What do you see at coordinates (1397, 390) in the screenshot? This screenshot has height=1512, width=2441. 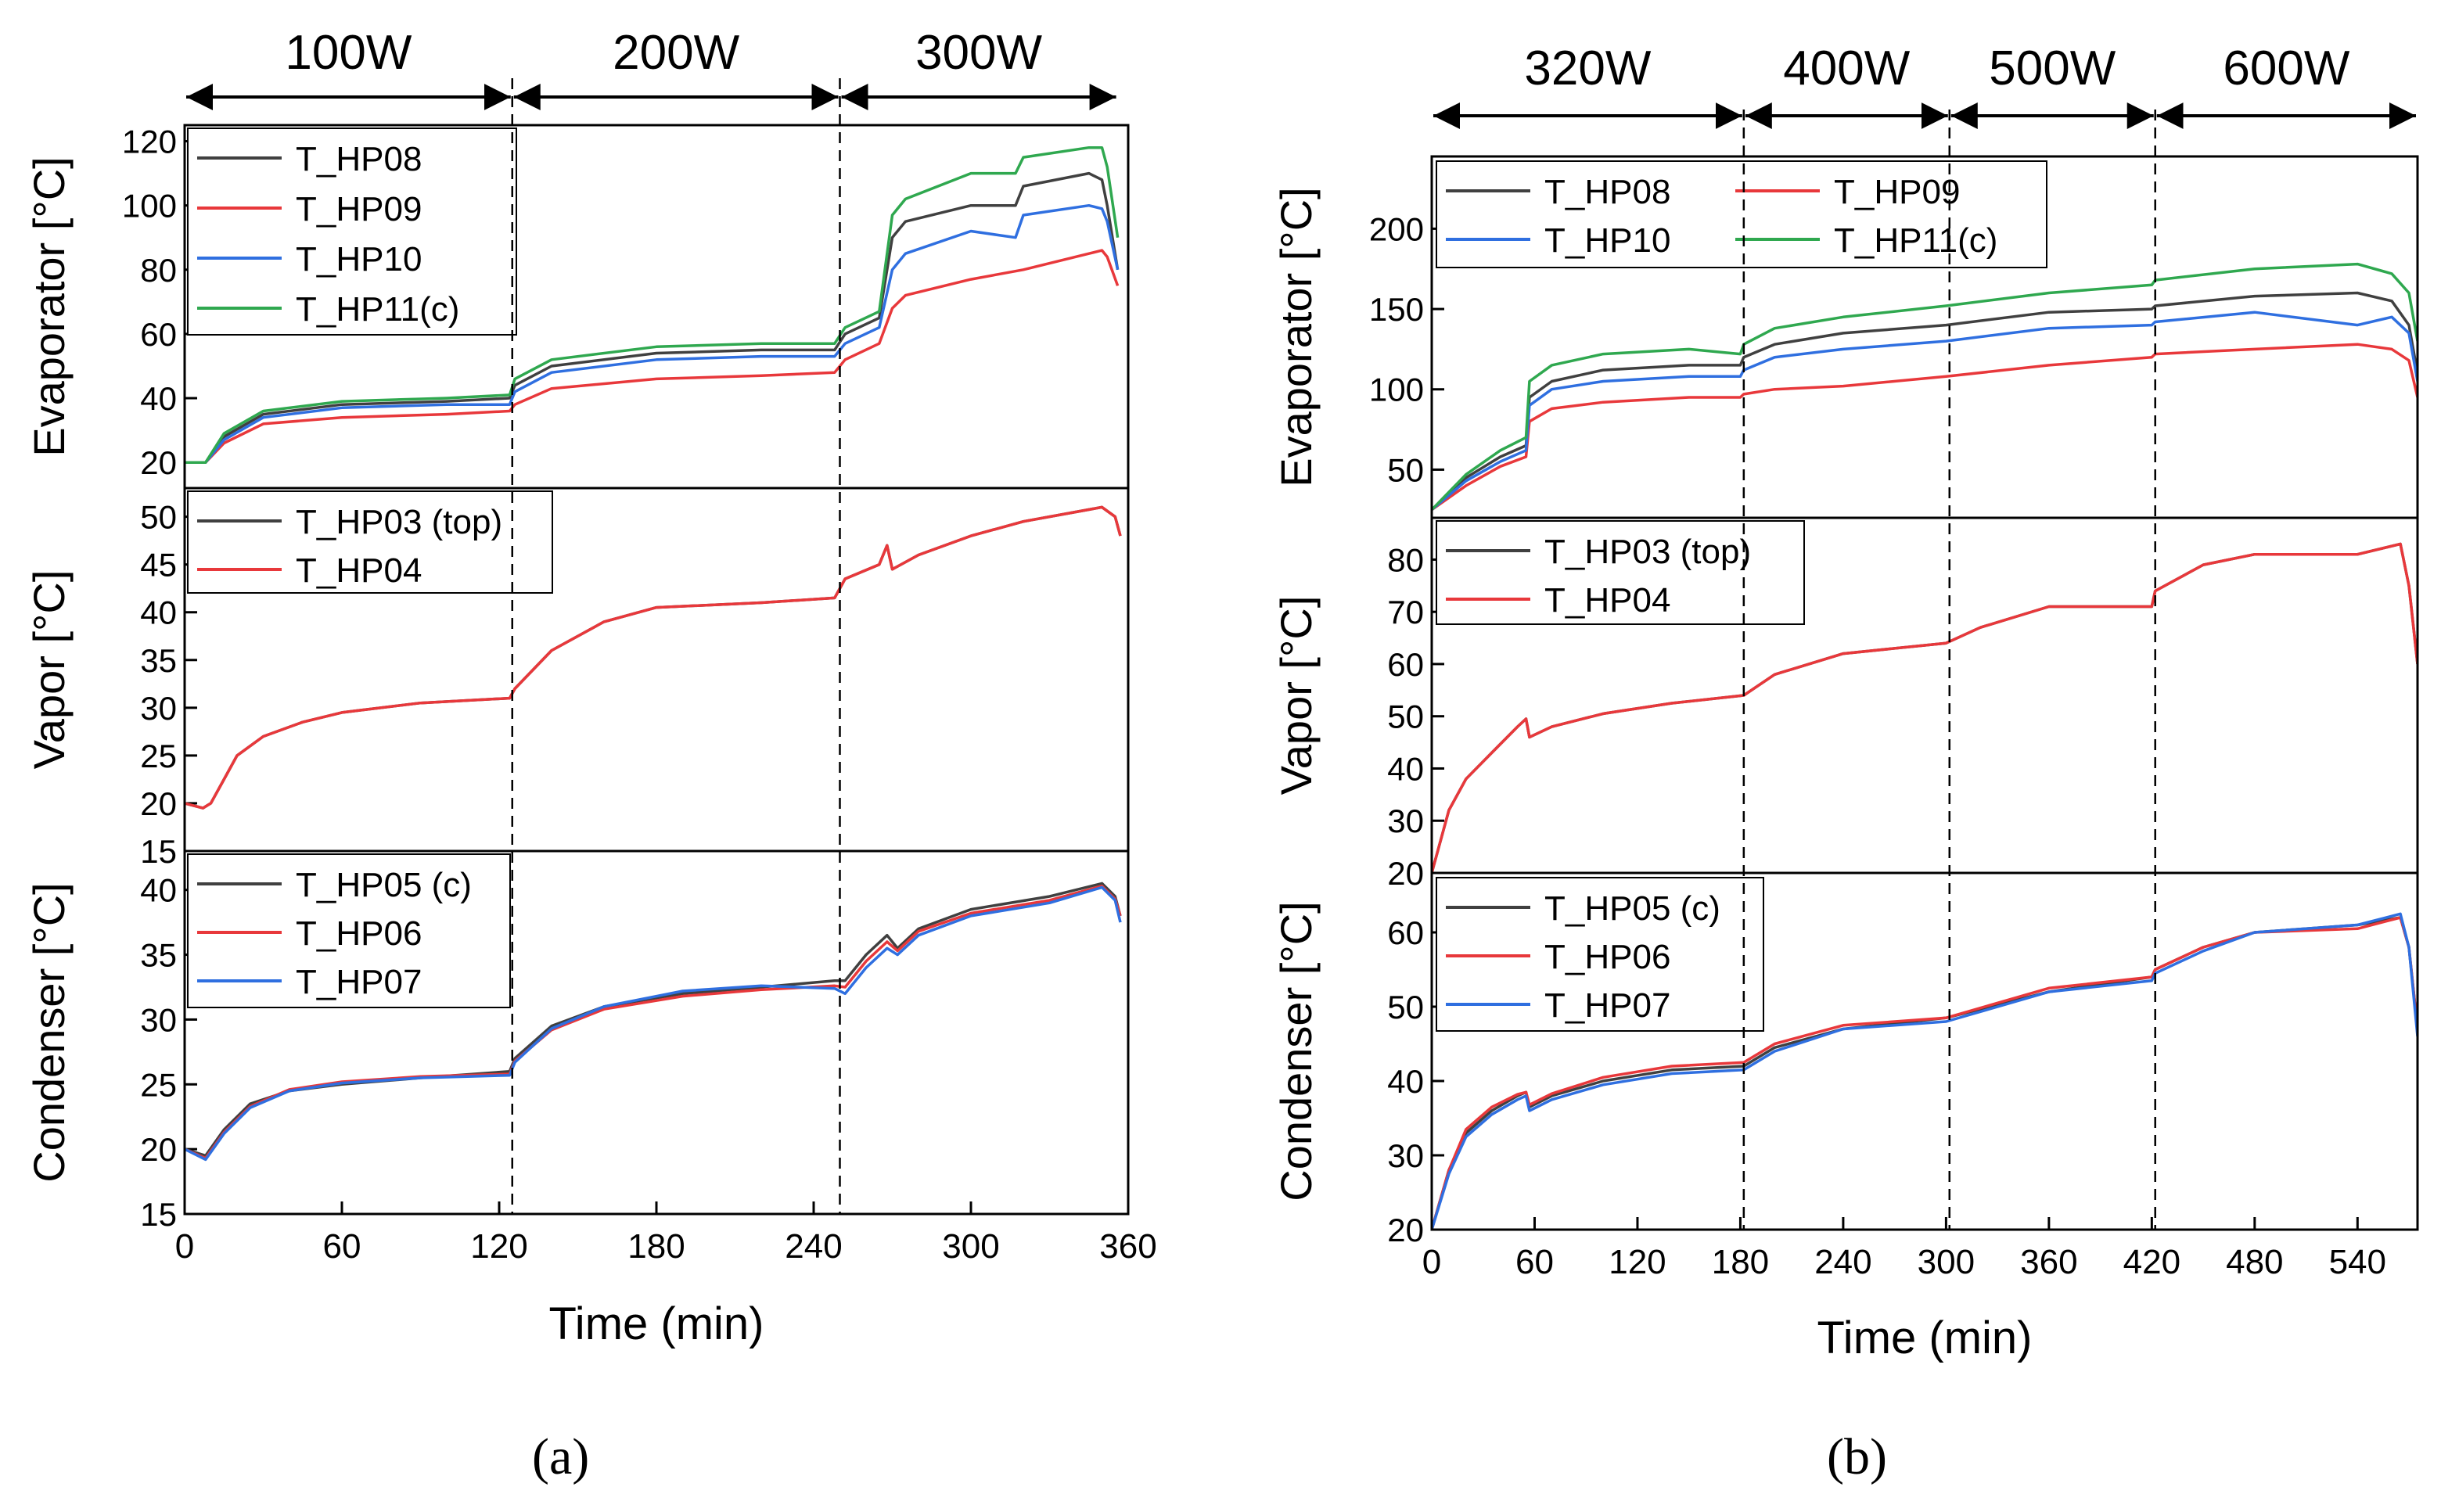 I see `y-tick-label: 100` at bounding box center [1397, 390].